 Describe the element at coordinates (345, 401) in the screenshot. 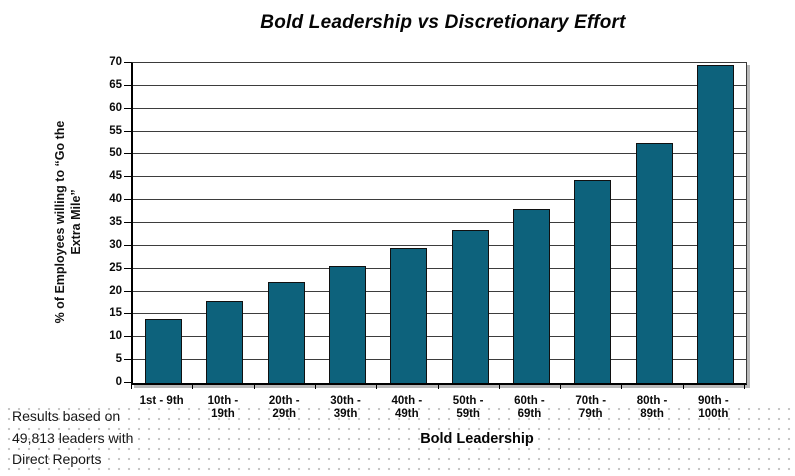

I see `x-category-label-line: 30th -` at that location.